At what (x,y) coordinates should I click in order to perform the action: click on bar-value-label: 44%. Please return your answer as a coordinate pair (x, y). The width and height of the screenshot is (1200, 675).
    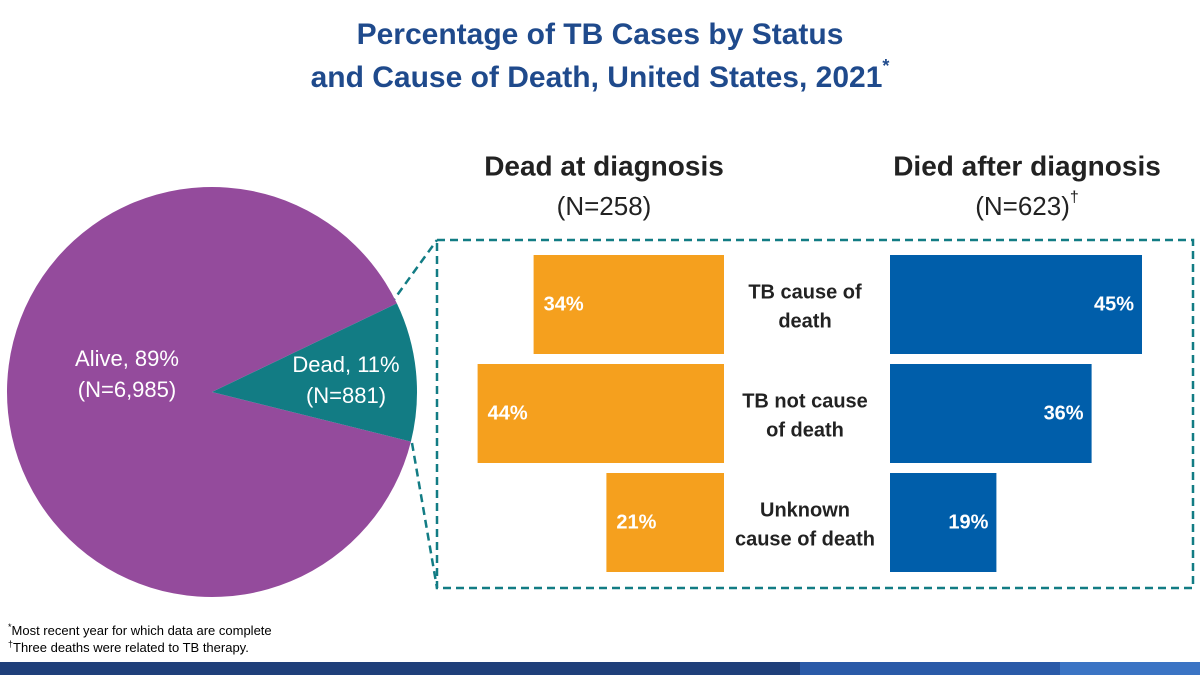
    Looking at the image, I should click on (508, 413).